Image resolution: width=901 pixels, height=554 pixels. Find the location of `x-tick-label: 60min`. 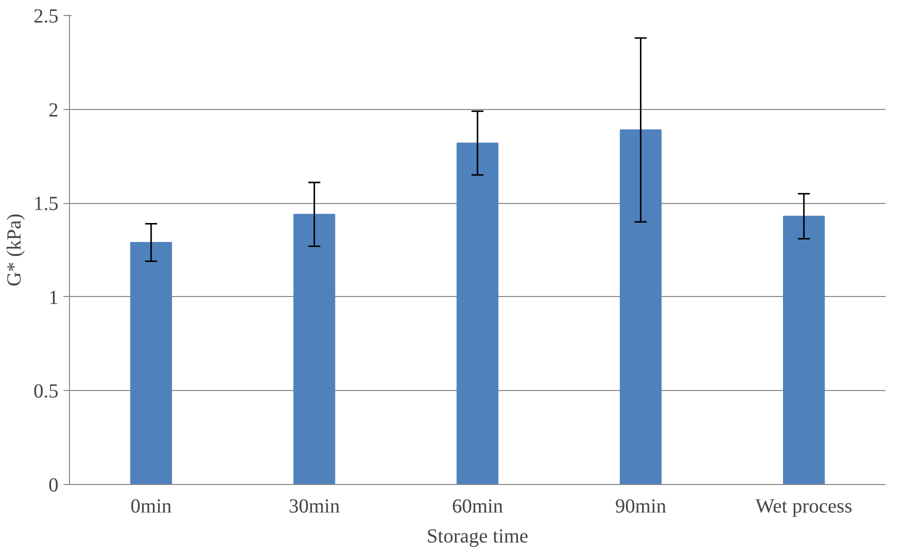

x-tick-label: 60min is located at coordinates (478, 507).